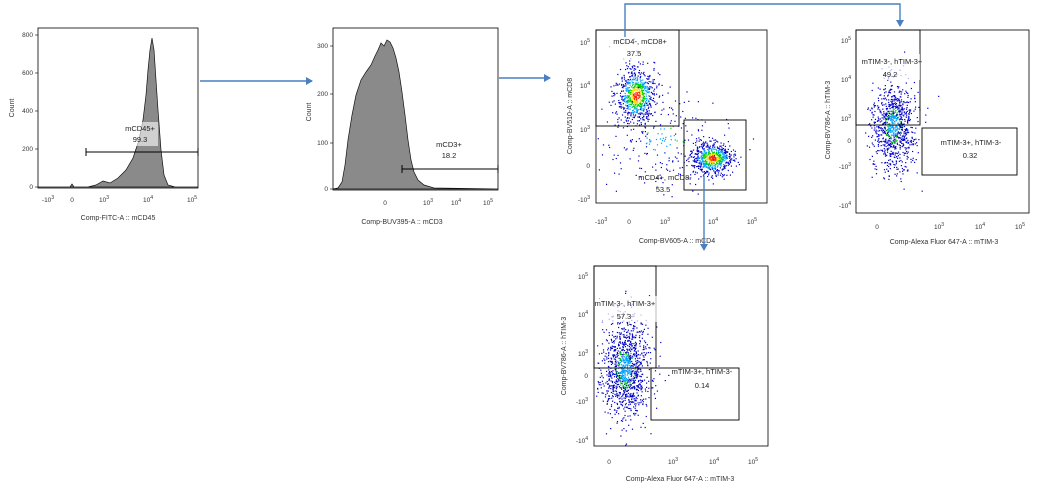 This screenshot has height=486, width=1055. Describe the element at coordinates (583, 353) in the screenshot. I see `y-tick-label: 103` at that location.